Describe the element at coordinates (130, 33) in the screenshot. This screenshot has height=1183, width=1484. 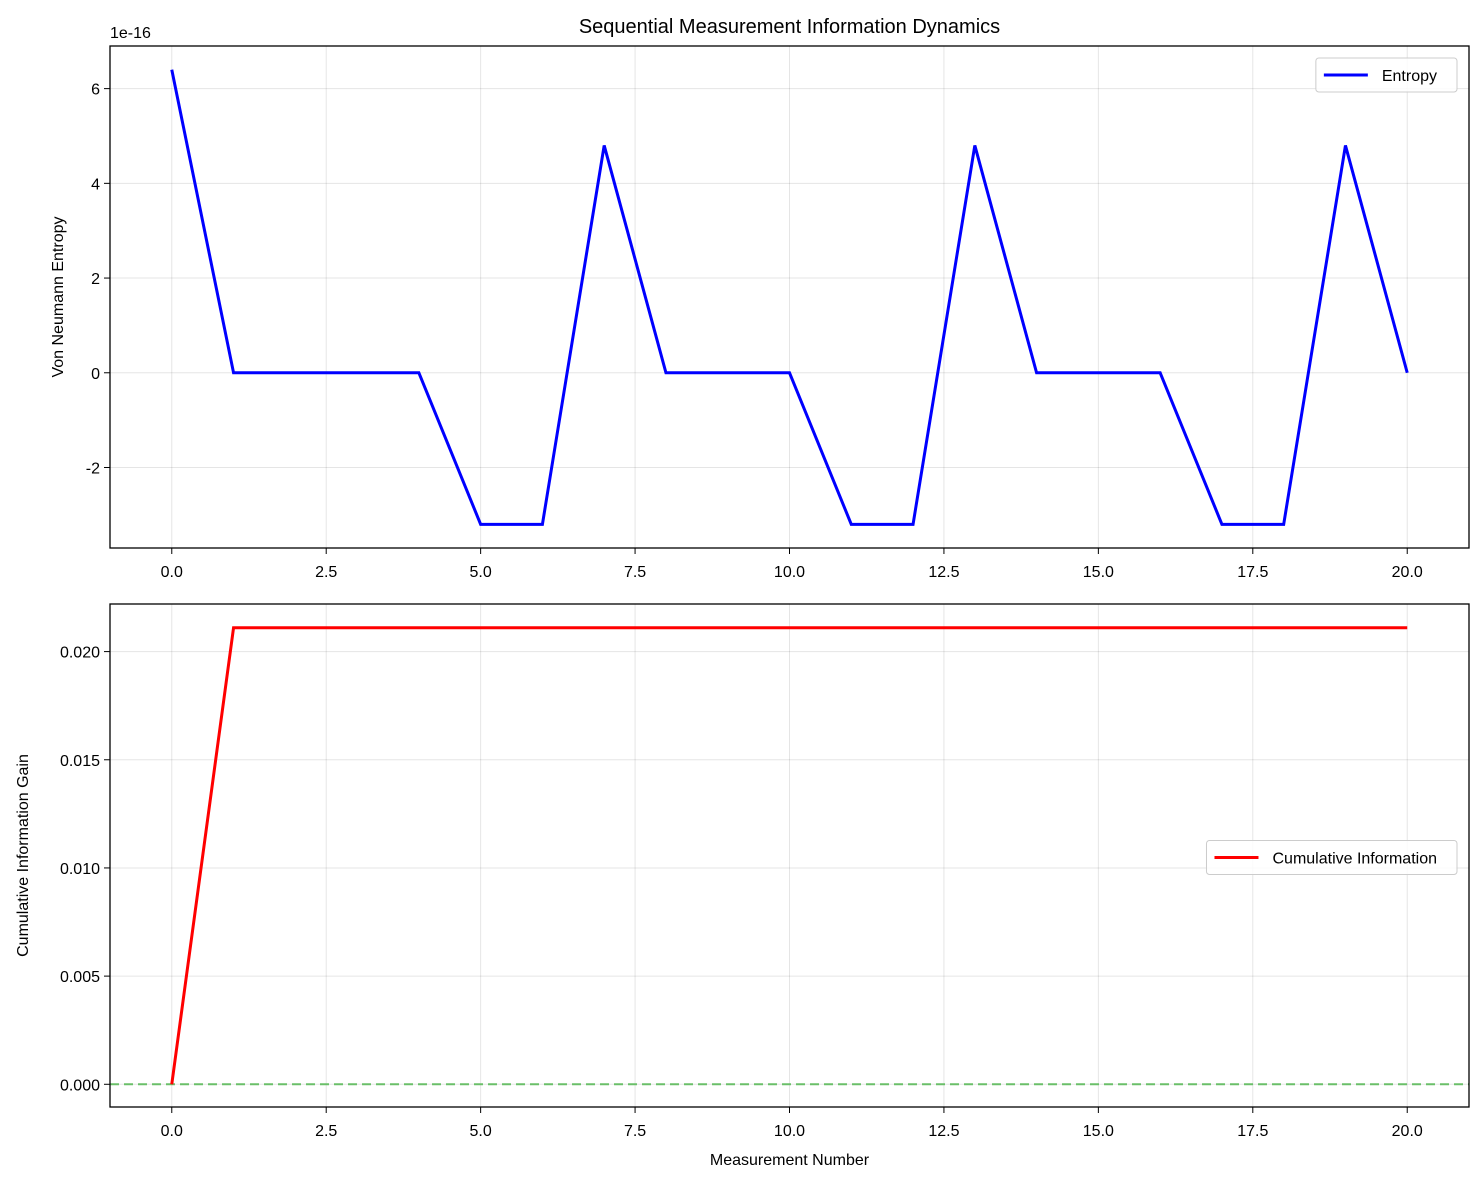
I see `y-offset-label: 1e-16` at that location.